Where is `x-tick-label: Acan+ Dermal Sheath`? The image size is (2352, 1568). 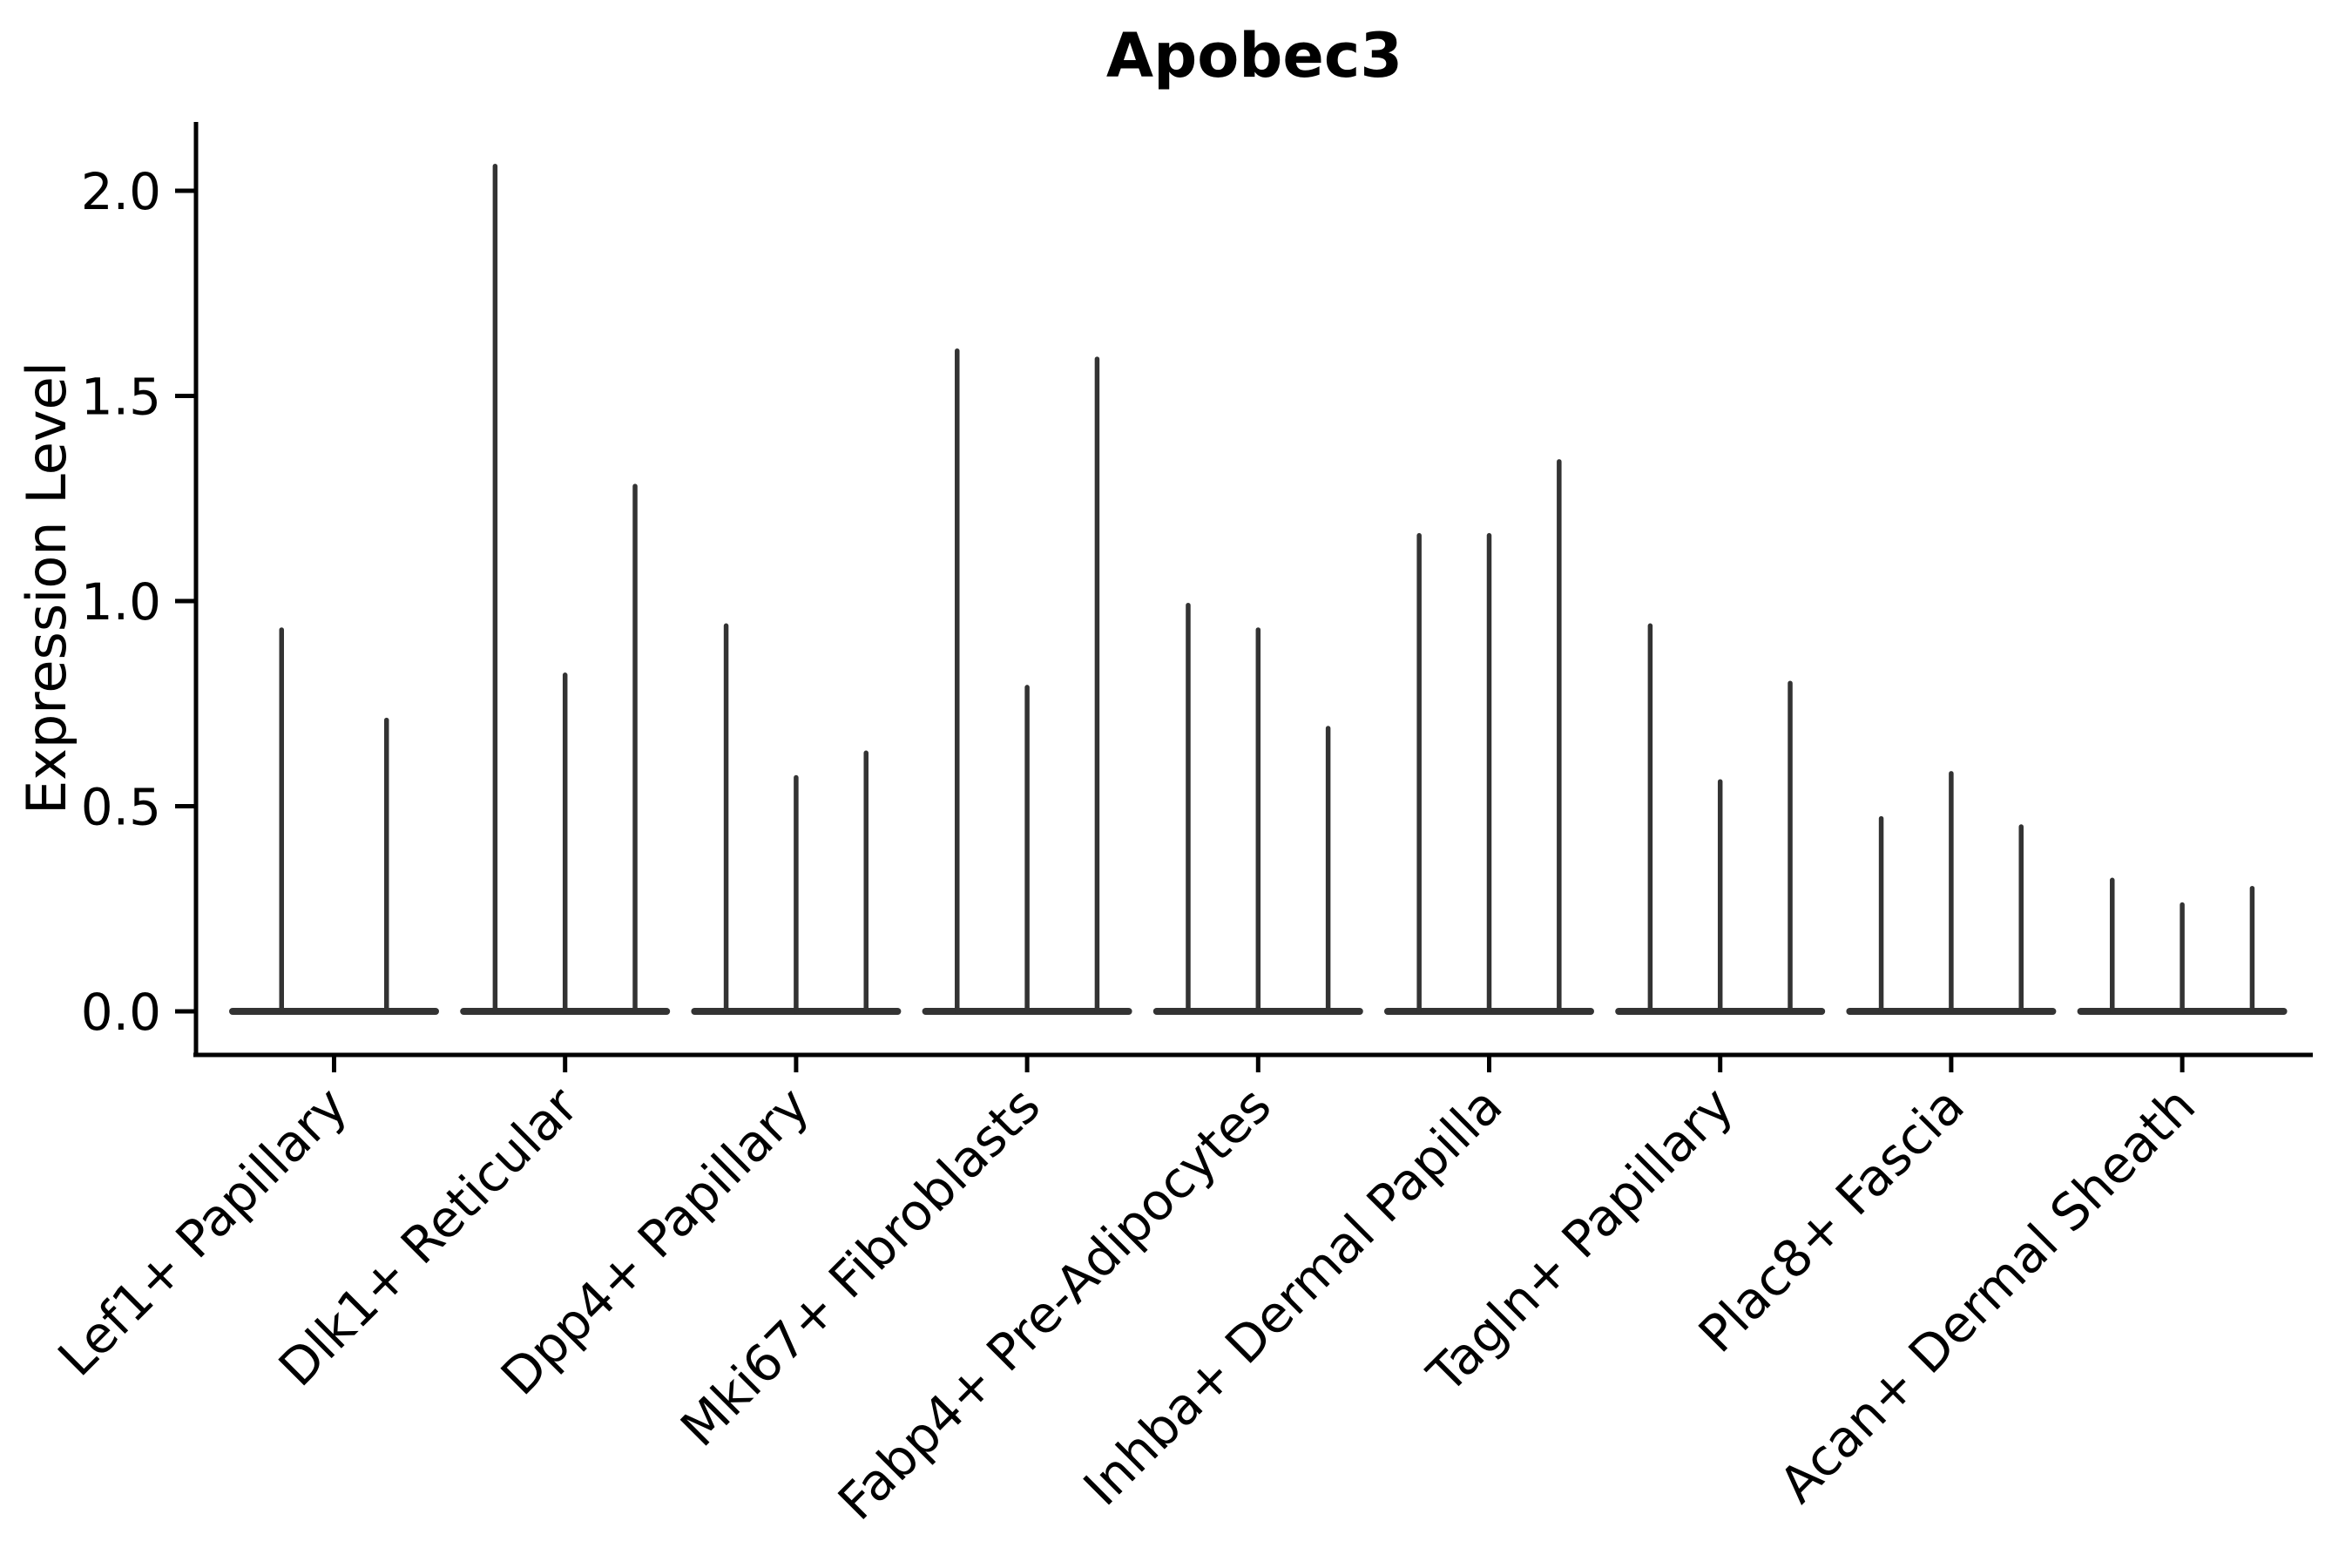
x-tick-label: Acan+ Dermal Sheath is located at coordinates (1988, 1295).